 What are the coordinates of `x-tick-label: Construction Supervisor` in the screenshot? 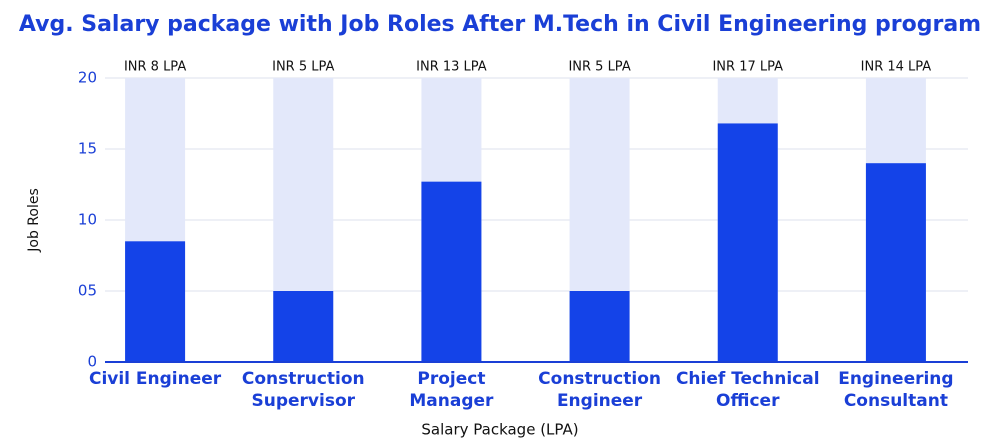 It's located at (303, 390).